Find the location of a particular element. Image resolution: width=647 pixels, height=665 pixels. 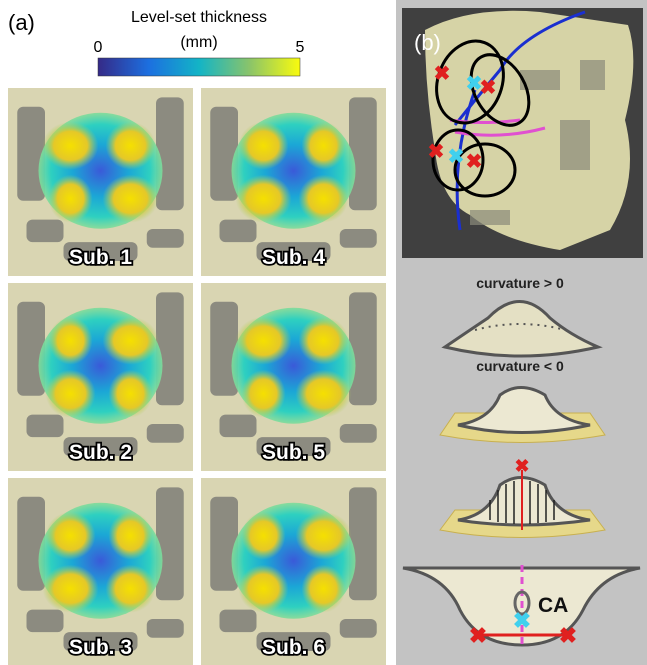

subject-panel: Sub. 1 is located at coordinates (100, 182).